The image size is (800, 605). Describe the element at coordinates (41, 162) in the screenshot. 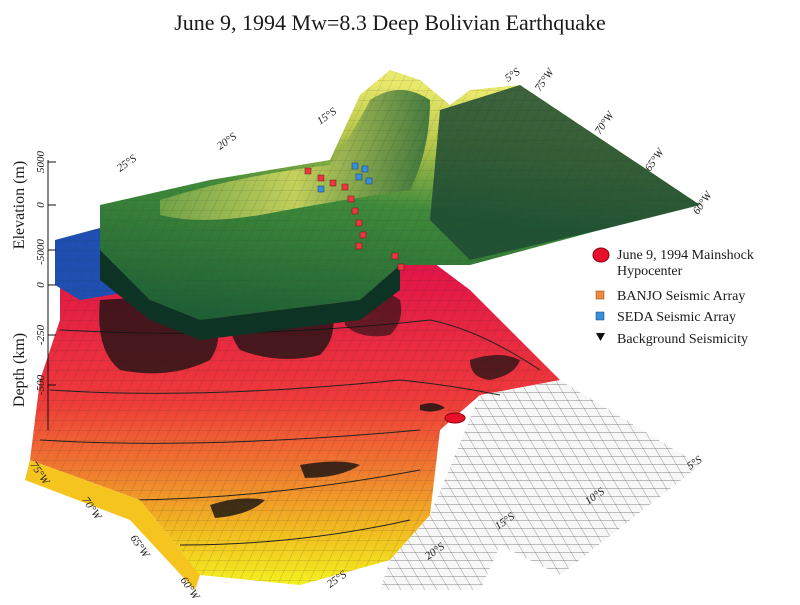

I see `elevation-tick-5000: 5000` at that location.